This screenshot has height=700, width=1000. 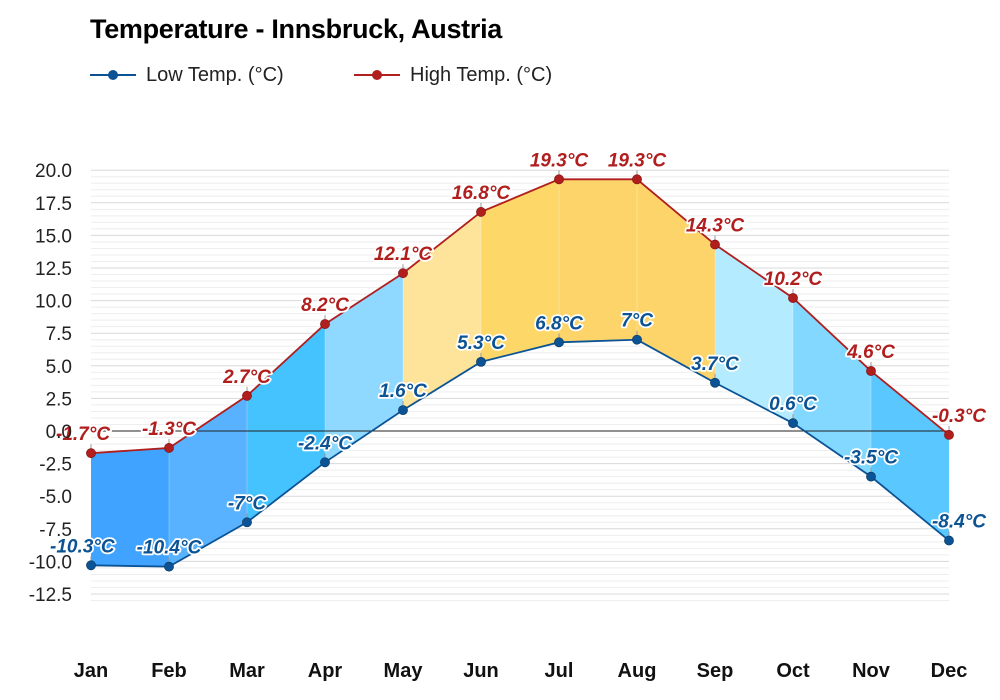 I want to click on high-temp-label: 12.1°C, so click(x=403, y=254).